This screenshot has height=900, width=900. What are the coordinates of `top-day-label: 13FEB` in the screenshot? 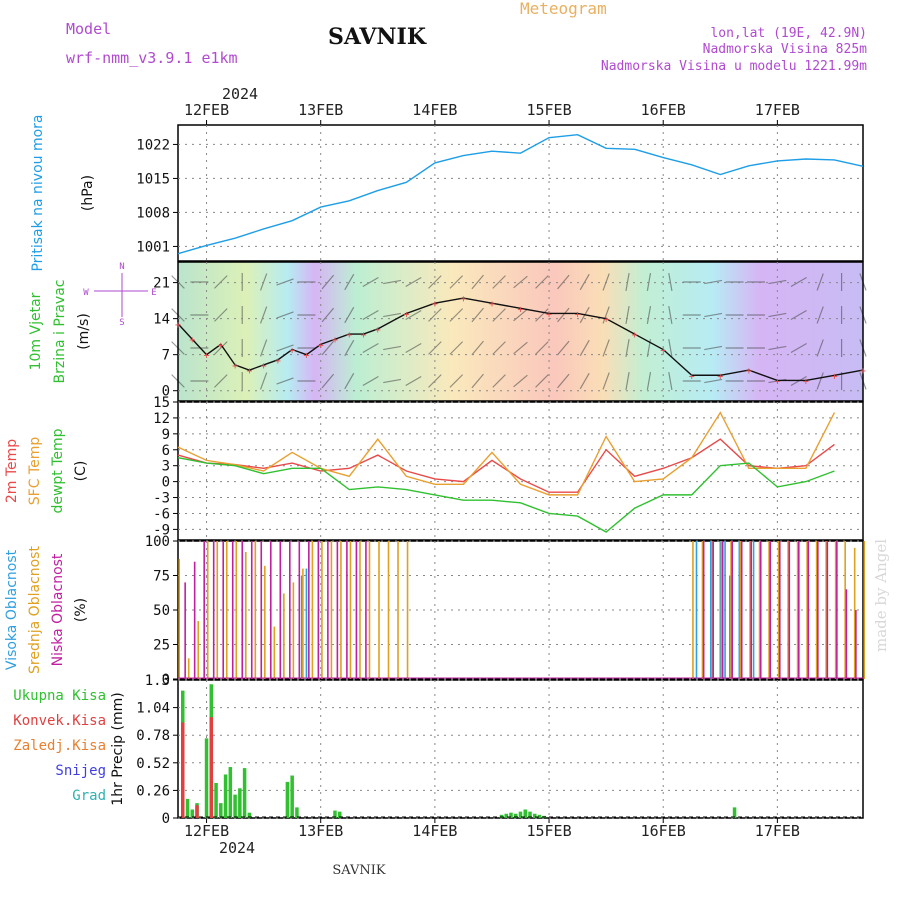 It's located at (320, 110).